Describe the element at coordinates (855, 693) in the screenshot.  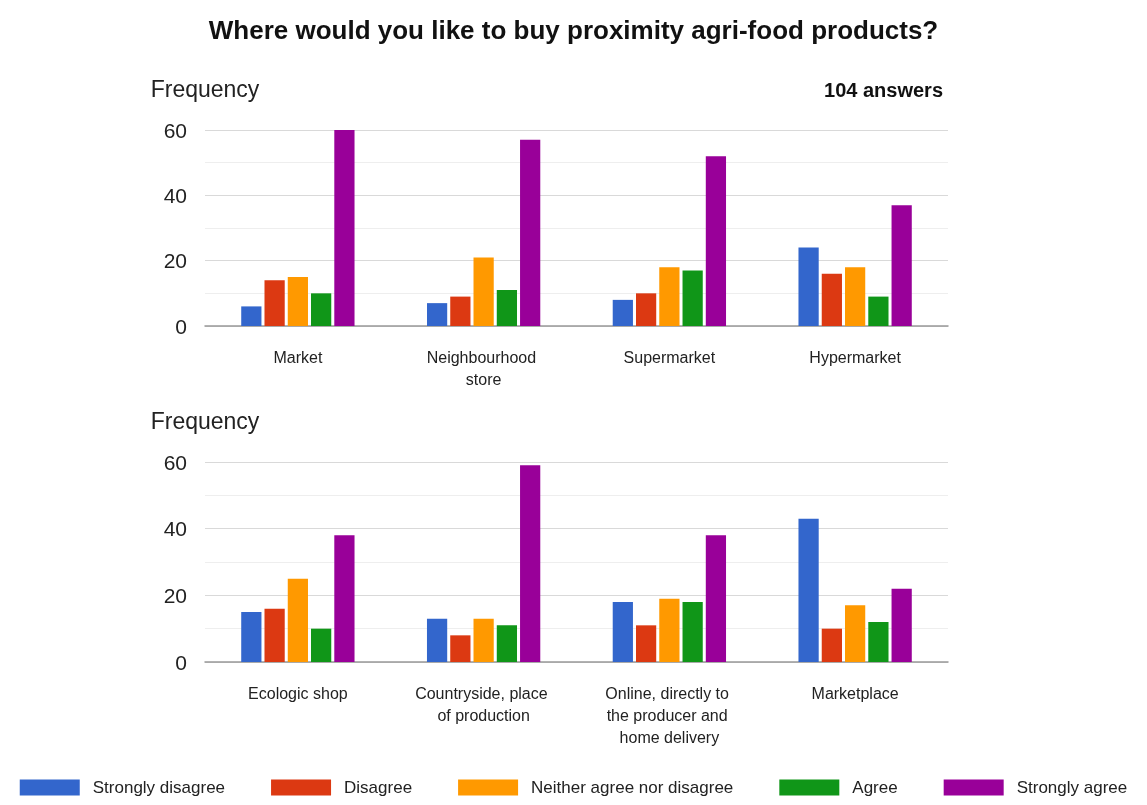
I see `x-tick-label: Marketplace` at that location.